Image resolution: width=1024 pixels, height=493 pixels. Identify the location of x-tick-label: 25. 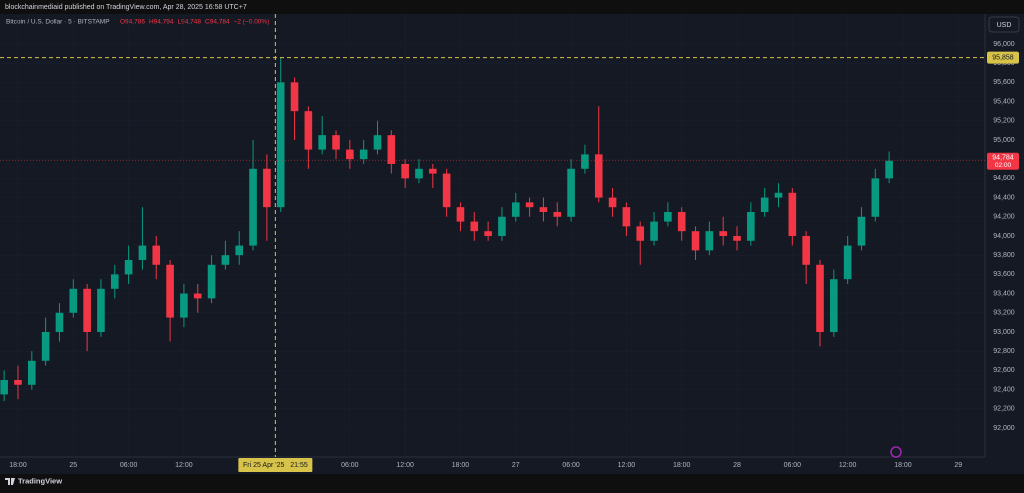
(73, 465).